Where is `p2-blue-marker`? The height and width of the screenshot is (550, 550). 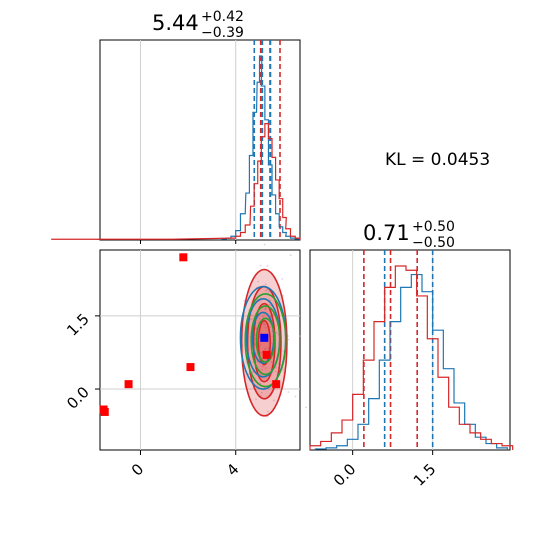
p2-blue-marker is located at coordinates (264, 337).